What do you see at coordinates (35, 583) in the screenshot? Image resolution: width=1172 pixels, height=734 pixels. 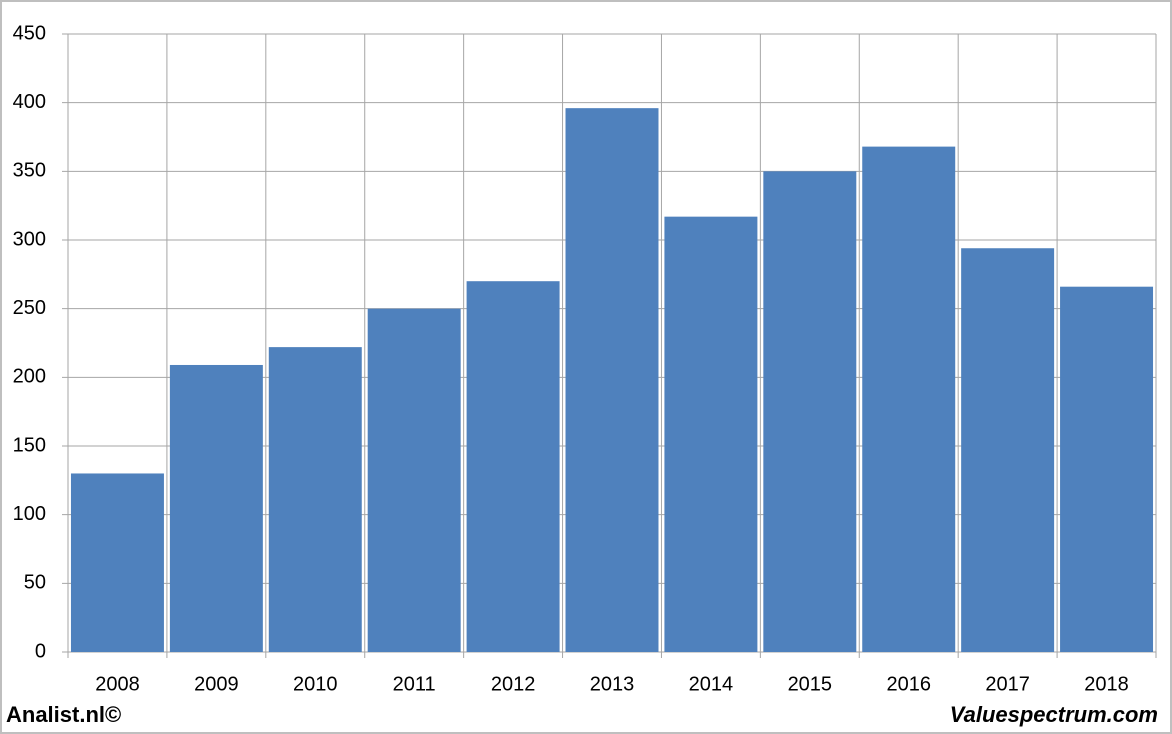 I see `y-tick-label: 50` at bounding box center [35, 583].